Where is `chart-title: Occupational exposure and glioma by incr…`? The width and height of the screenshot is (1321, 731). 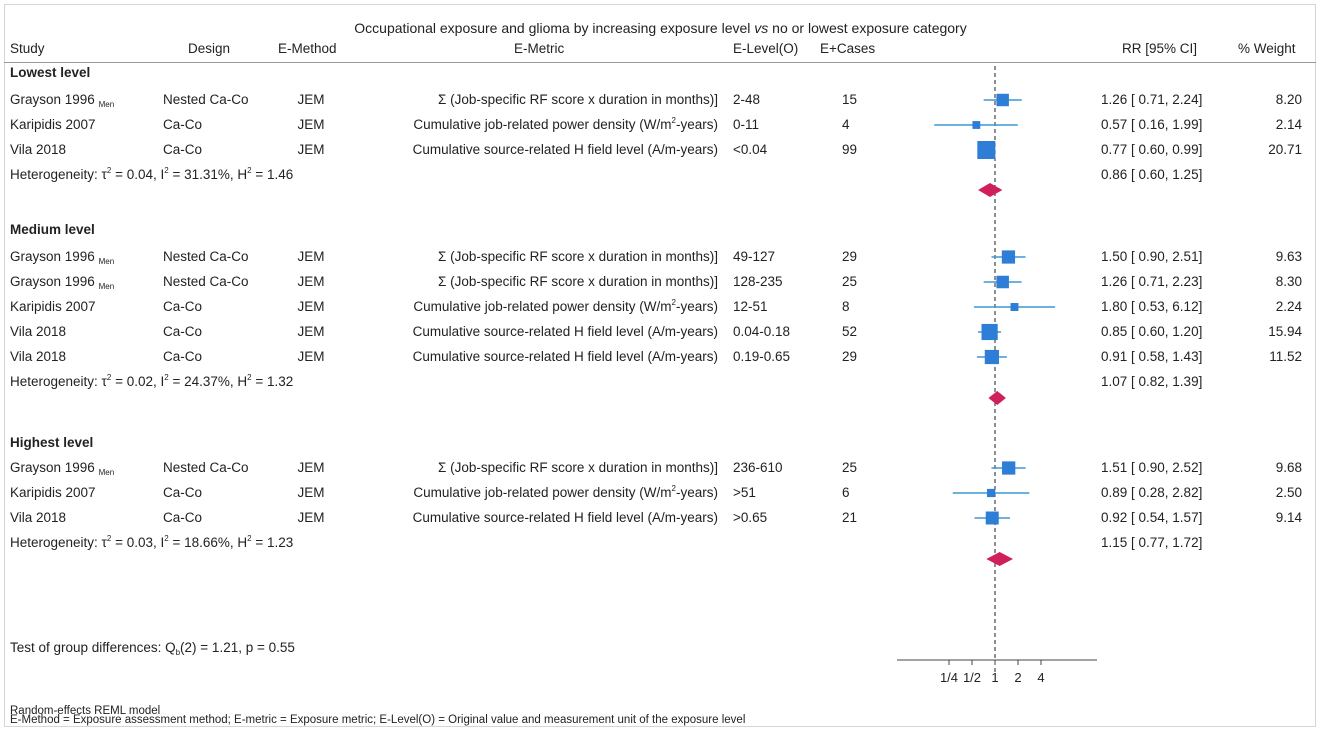 chart-title: Occupational exposure and glioma by incr… is located at coordinates (660, 28).